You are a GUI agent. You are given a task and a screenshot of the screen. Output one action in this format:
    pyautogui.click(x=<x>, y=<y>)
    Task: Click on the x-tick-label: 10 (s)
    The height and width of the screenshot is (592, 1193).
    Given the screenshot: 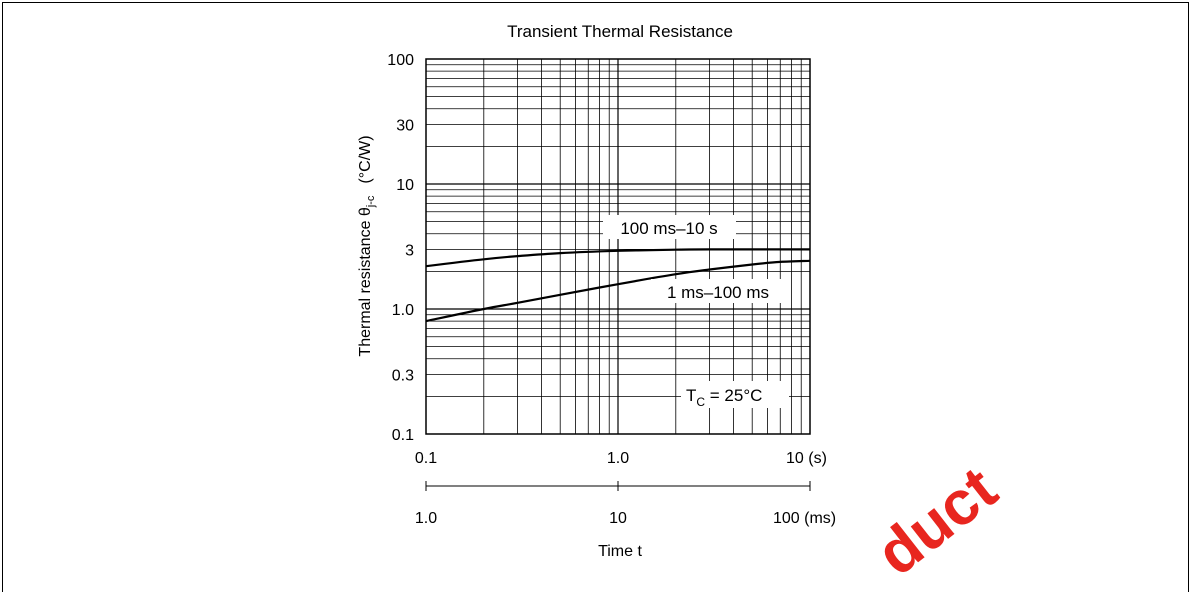 What is the action you would take?
    pyautogui.click(x=806, y=458)
    